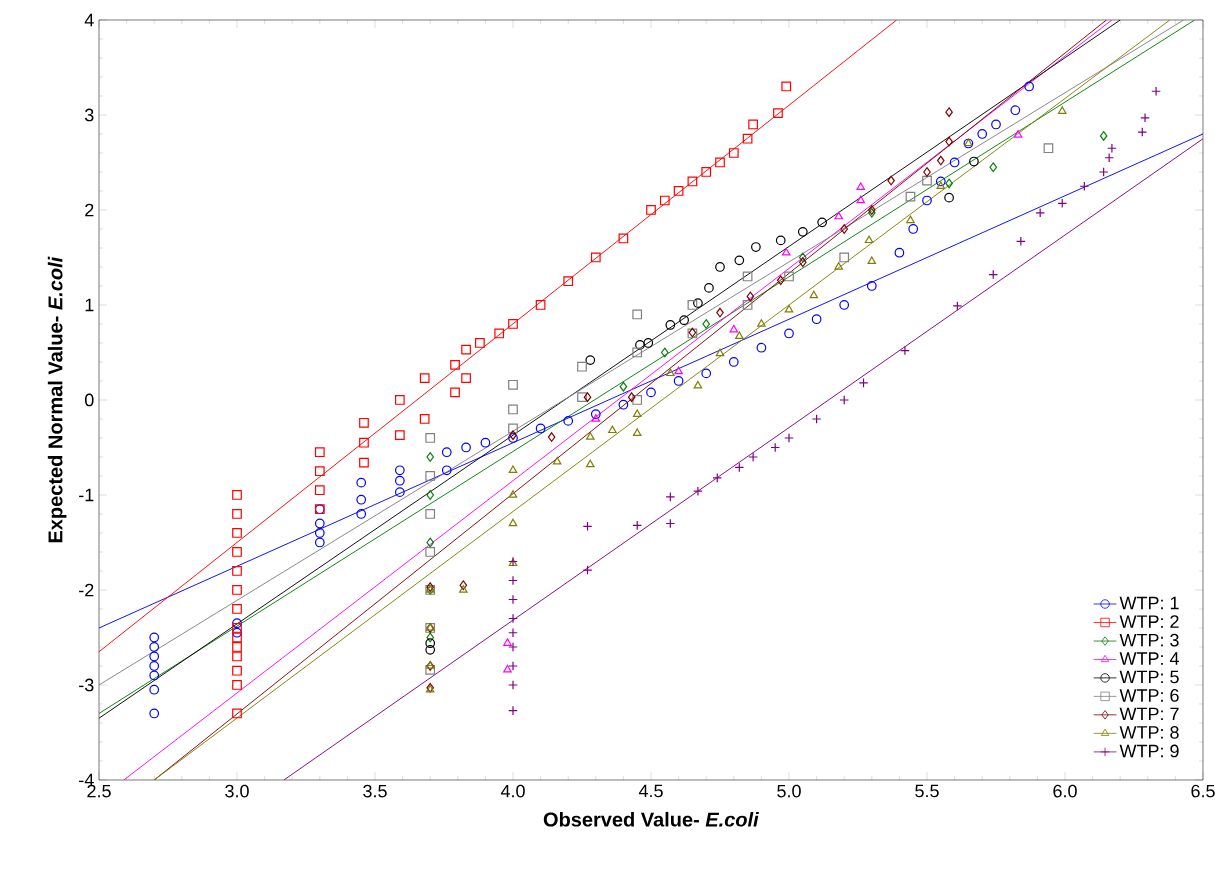 The image size is (1215, 877). I want to click on x-tick-label: 5.0, so click(789, 791).